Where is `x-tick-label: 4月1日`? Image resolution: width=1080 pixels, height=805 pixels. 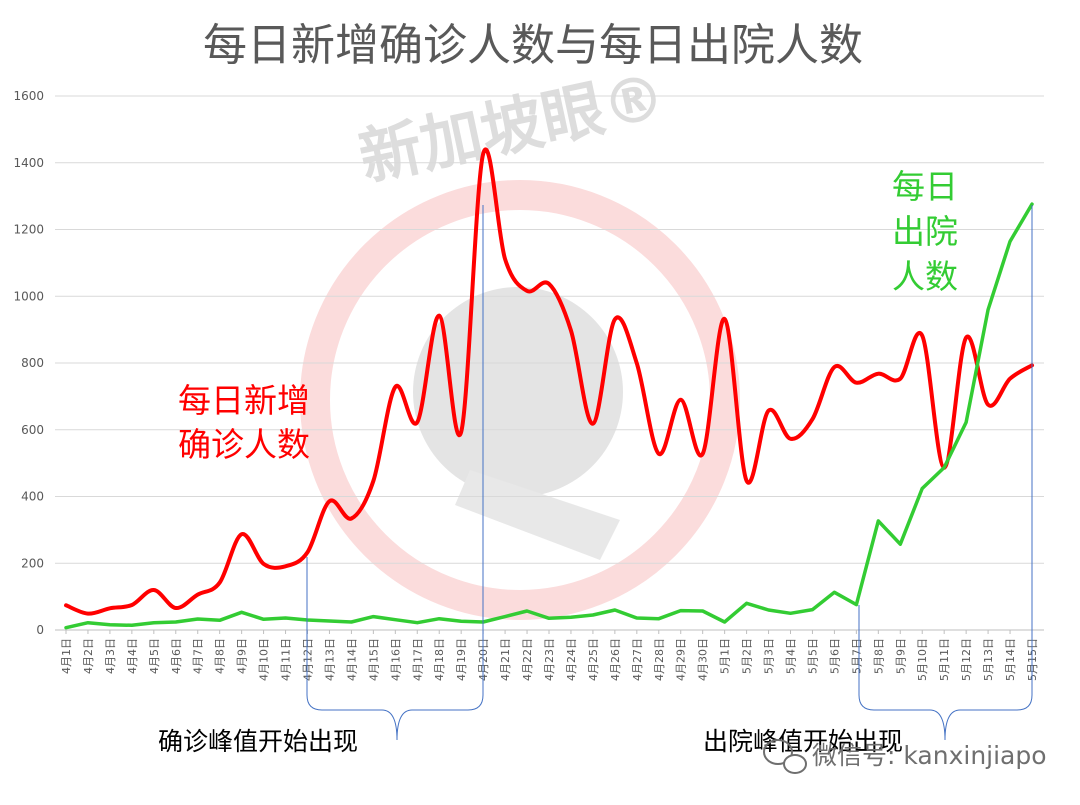
x-tick-label: 4月1日 is located at coordinates (66, 656).